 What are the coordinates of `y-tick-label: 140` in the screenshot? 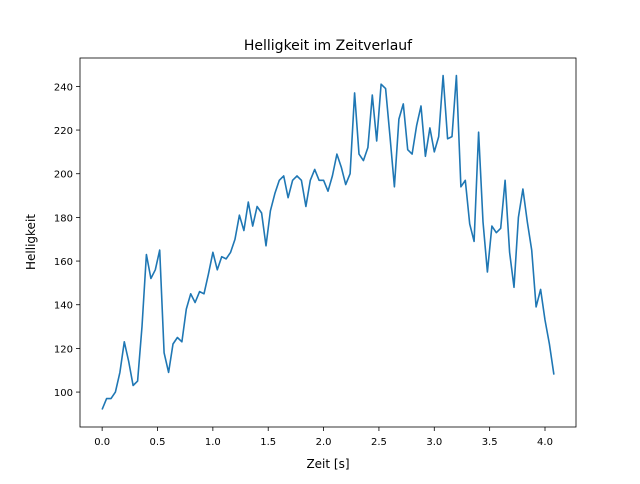 It's located at (63, 306).